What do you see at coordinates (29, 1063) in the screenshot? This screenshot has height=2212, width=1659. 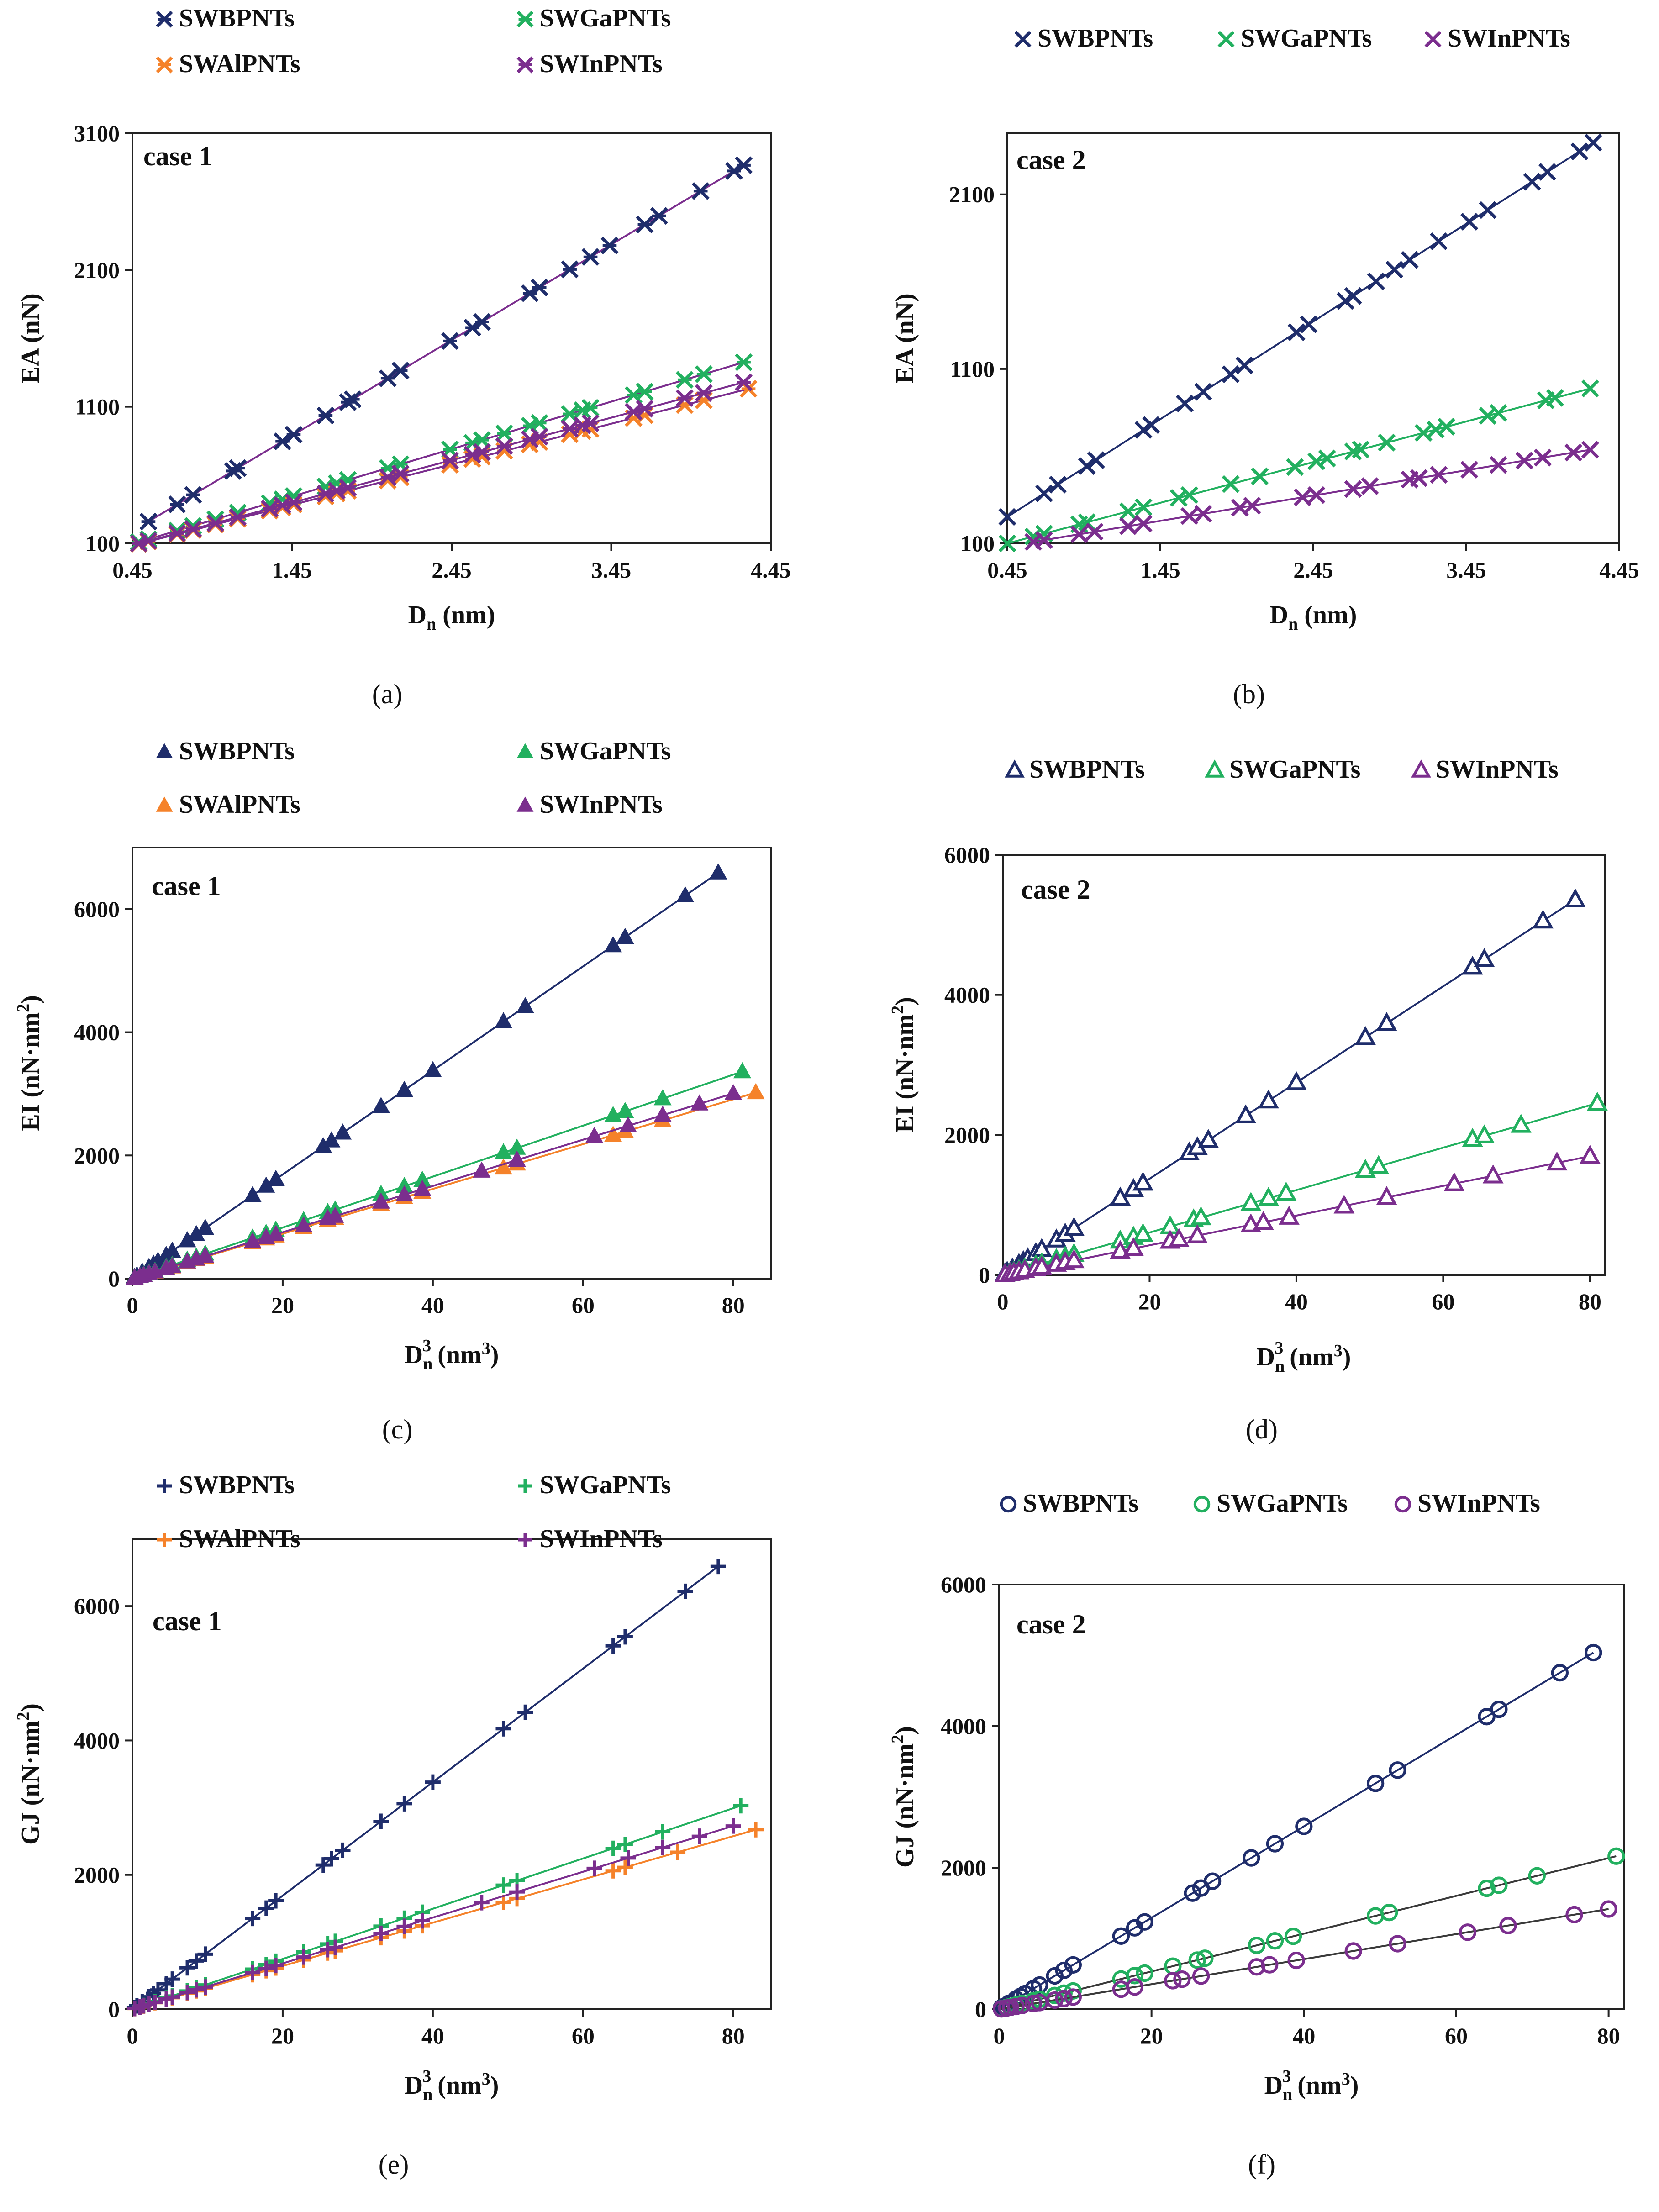 I see `y-axis-label: EI (nN·nm2)` at bounding box center [29, 1063].